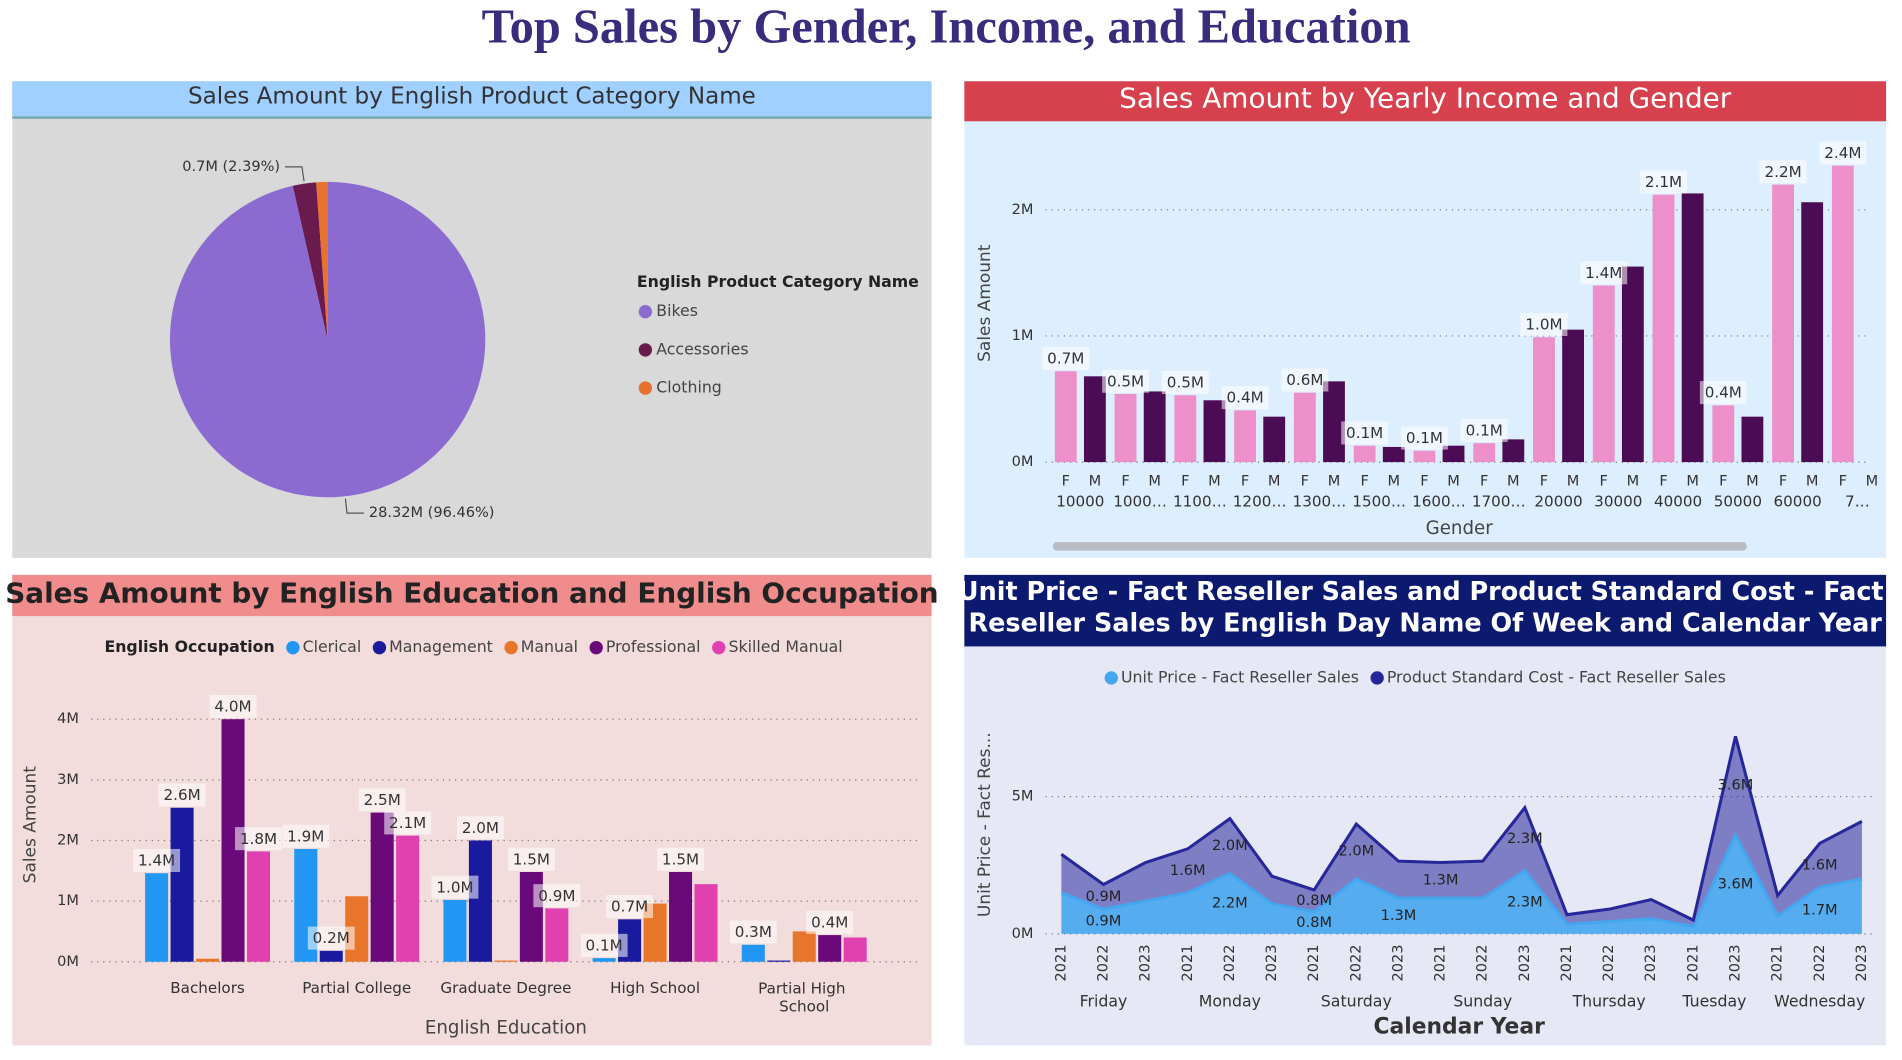 The width and height of the screenshot is (1902, 1060). Describe the element at coordinates (985, 303) in the screenshot. I see `y-axis-label: Sales Amount` at that location.